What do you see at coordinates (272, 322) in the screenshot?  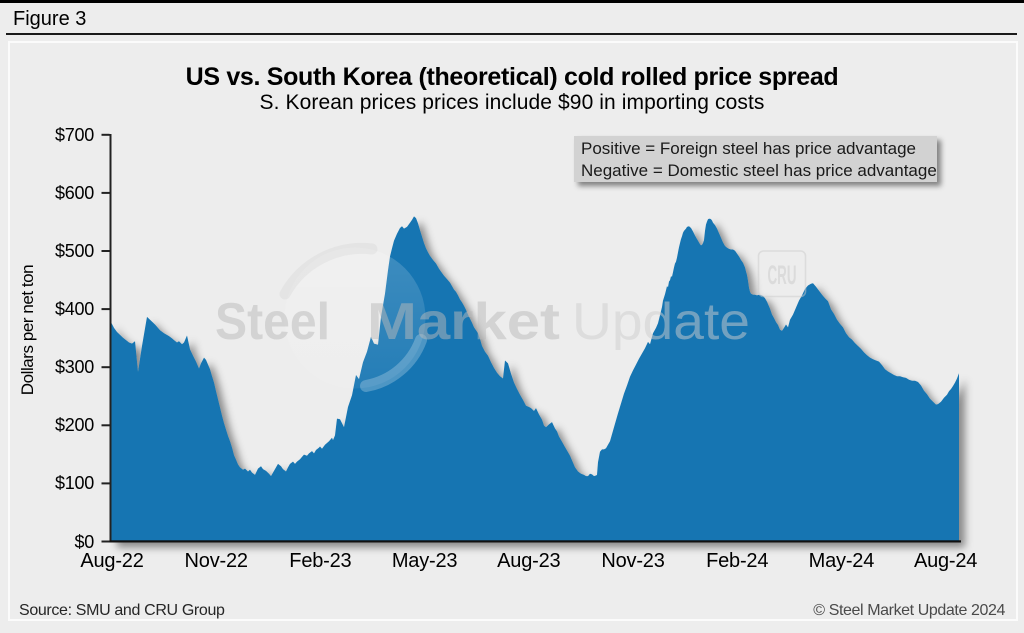 I see `svg-text: Steel` at bounding box center [272, 322].